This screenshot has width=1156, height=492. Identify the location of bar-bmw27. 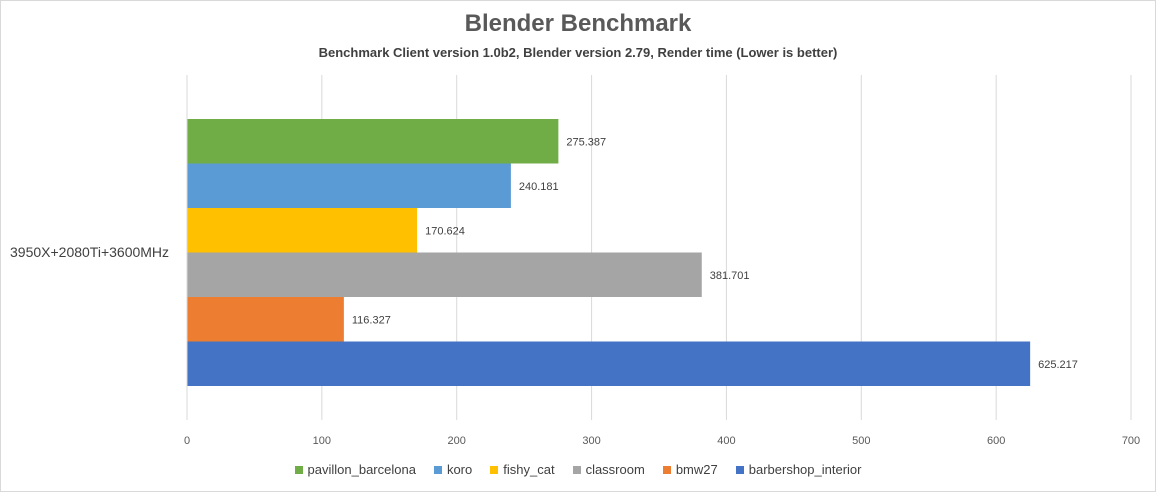
(265, 319).